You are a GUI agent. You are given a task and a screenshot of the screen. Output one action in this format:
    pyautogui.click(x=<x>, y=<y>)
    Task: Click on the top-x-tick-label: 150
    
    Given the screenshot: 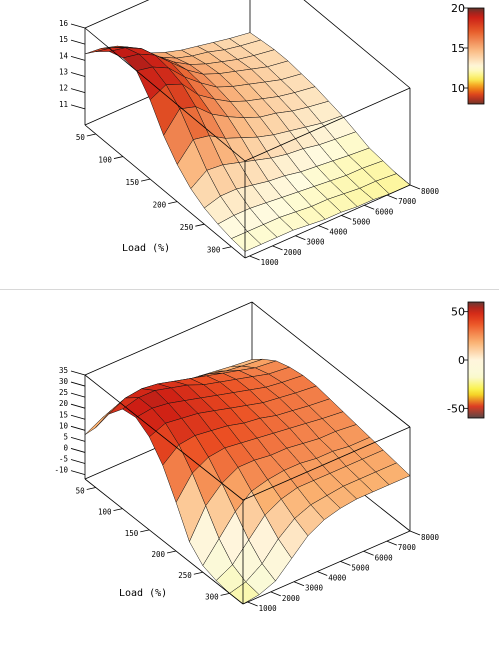 What is the action you would take?
    pyautogui.click(x=133, y=182)
    